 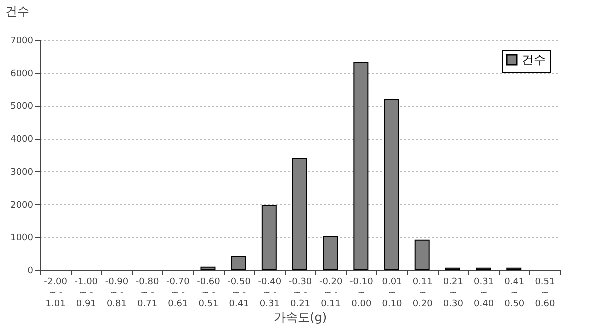 What do you see at coordinates (31, 271) in the screenshot?
I see `y-tick-label: 0` at bounding box center [31, 271].